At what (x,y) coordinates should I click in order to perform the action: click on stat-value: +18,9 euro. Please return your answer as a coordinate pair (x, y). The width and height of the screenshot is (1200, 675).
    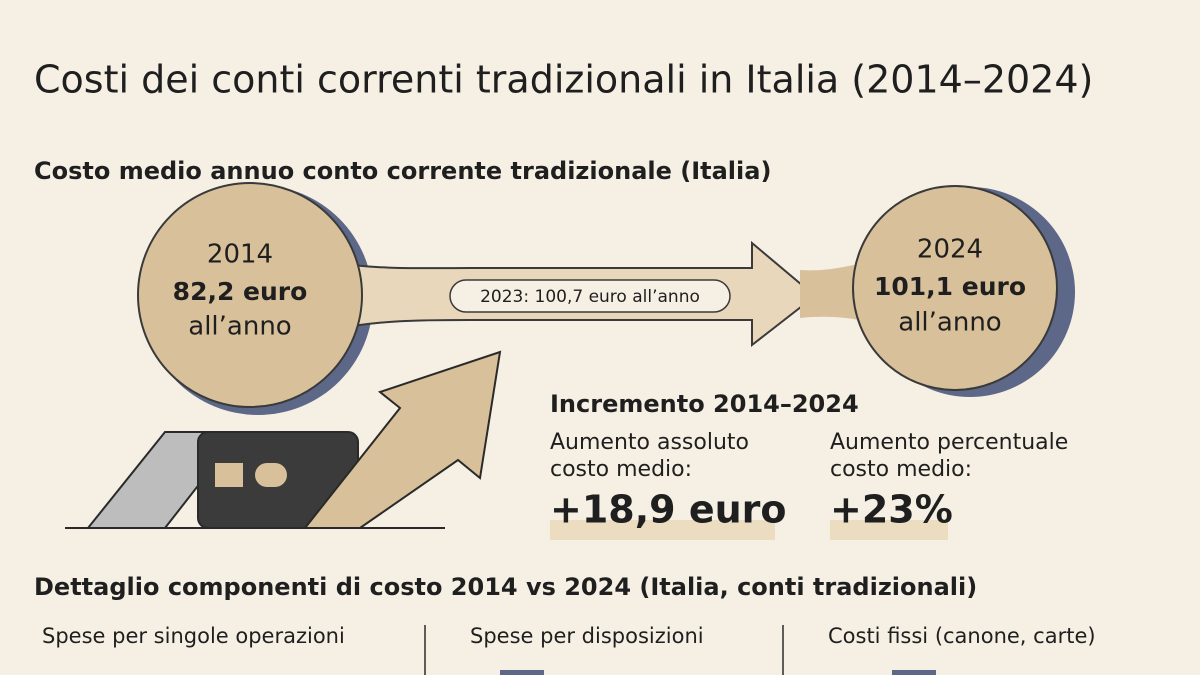
    Looking at the image, I should click on (668, 510).